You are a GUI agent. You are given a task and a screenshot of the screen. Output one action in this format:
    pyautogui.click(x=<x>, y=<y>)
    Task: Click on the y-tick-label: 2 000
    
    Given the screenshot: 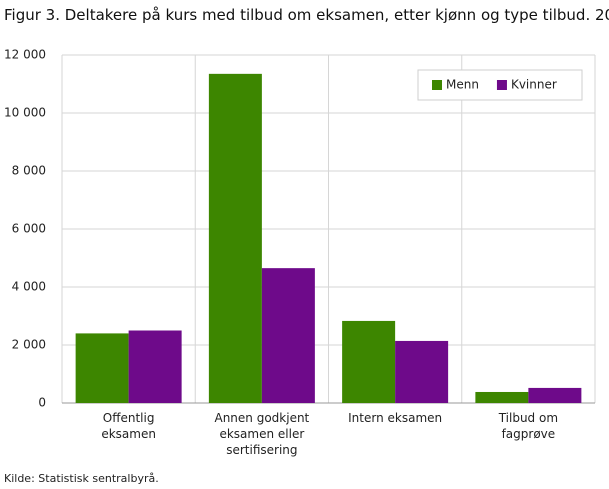 What is the action you would take?
    pyautogui.click(x=29, y=345)
    